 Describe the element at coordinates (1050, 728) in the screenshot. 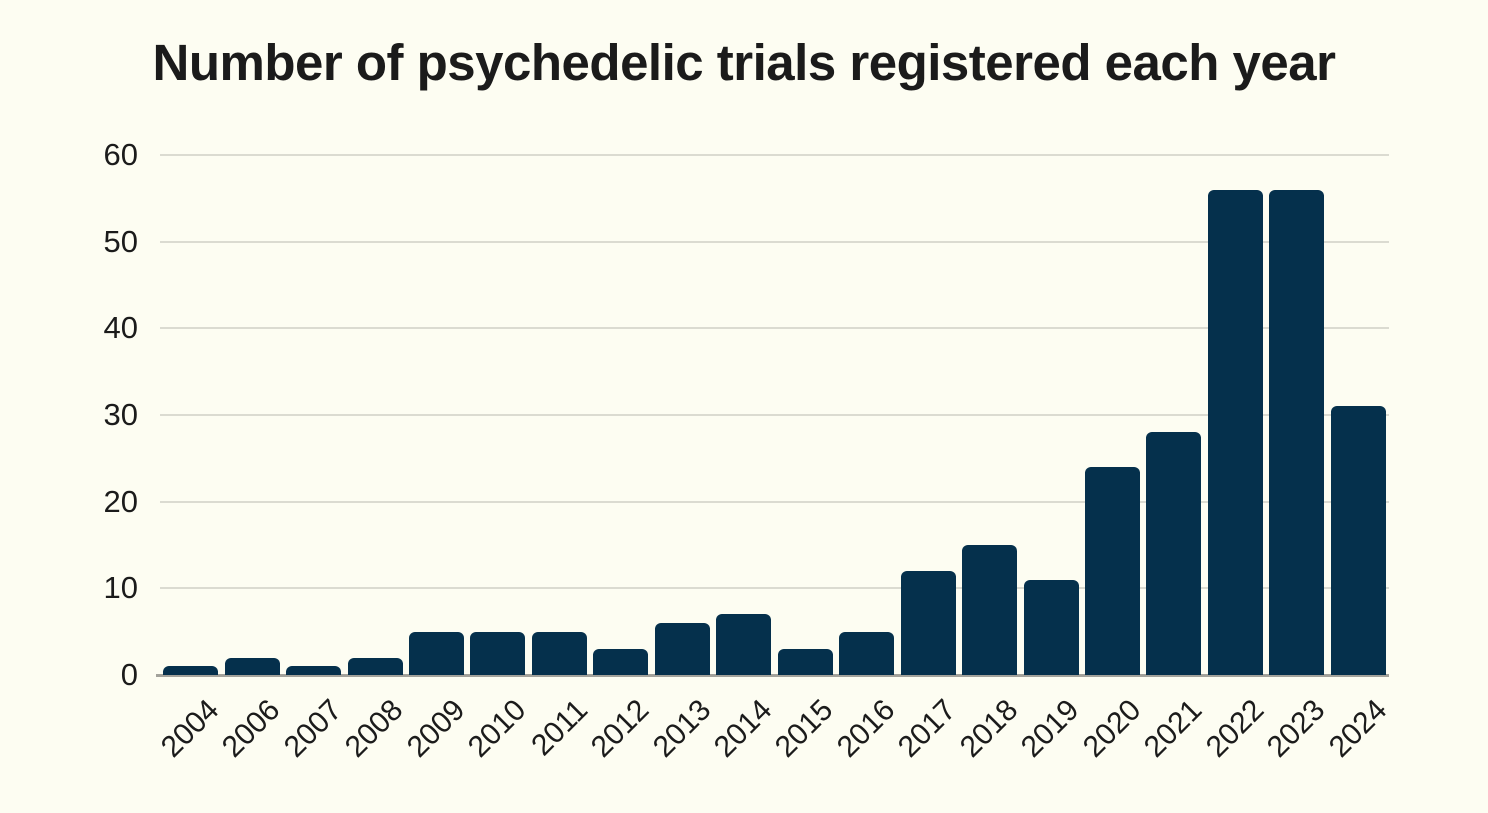

I see `x-tick-label: 2019` at that location.